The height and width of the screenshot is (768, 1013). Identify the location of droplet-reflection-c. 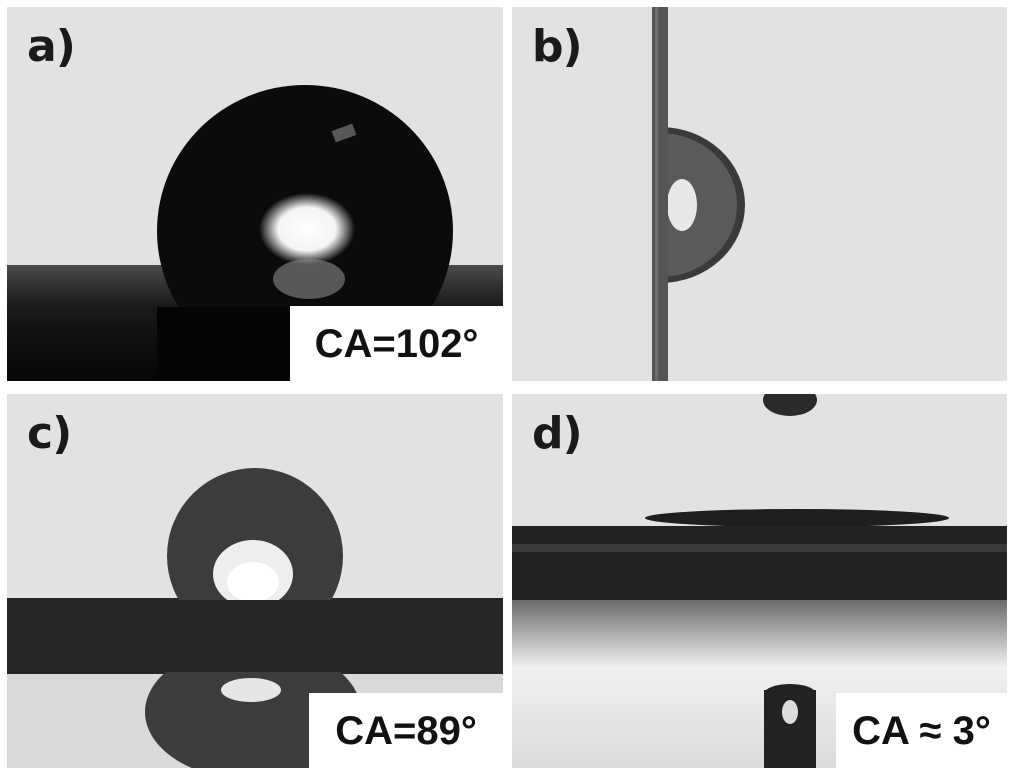
(253, 706).